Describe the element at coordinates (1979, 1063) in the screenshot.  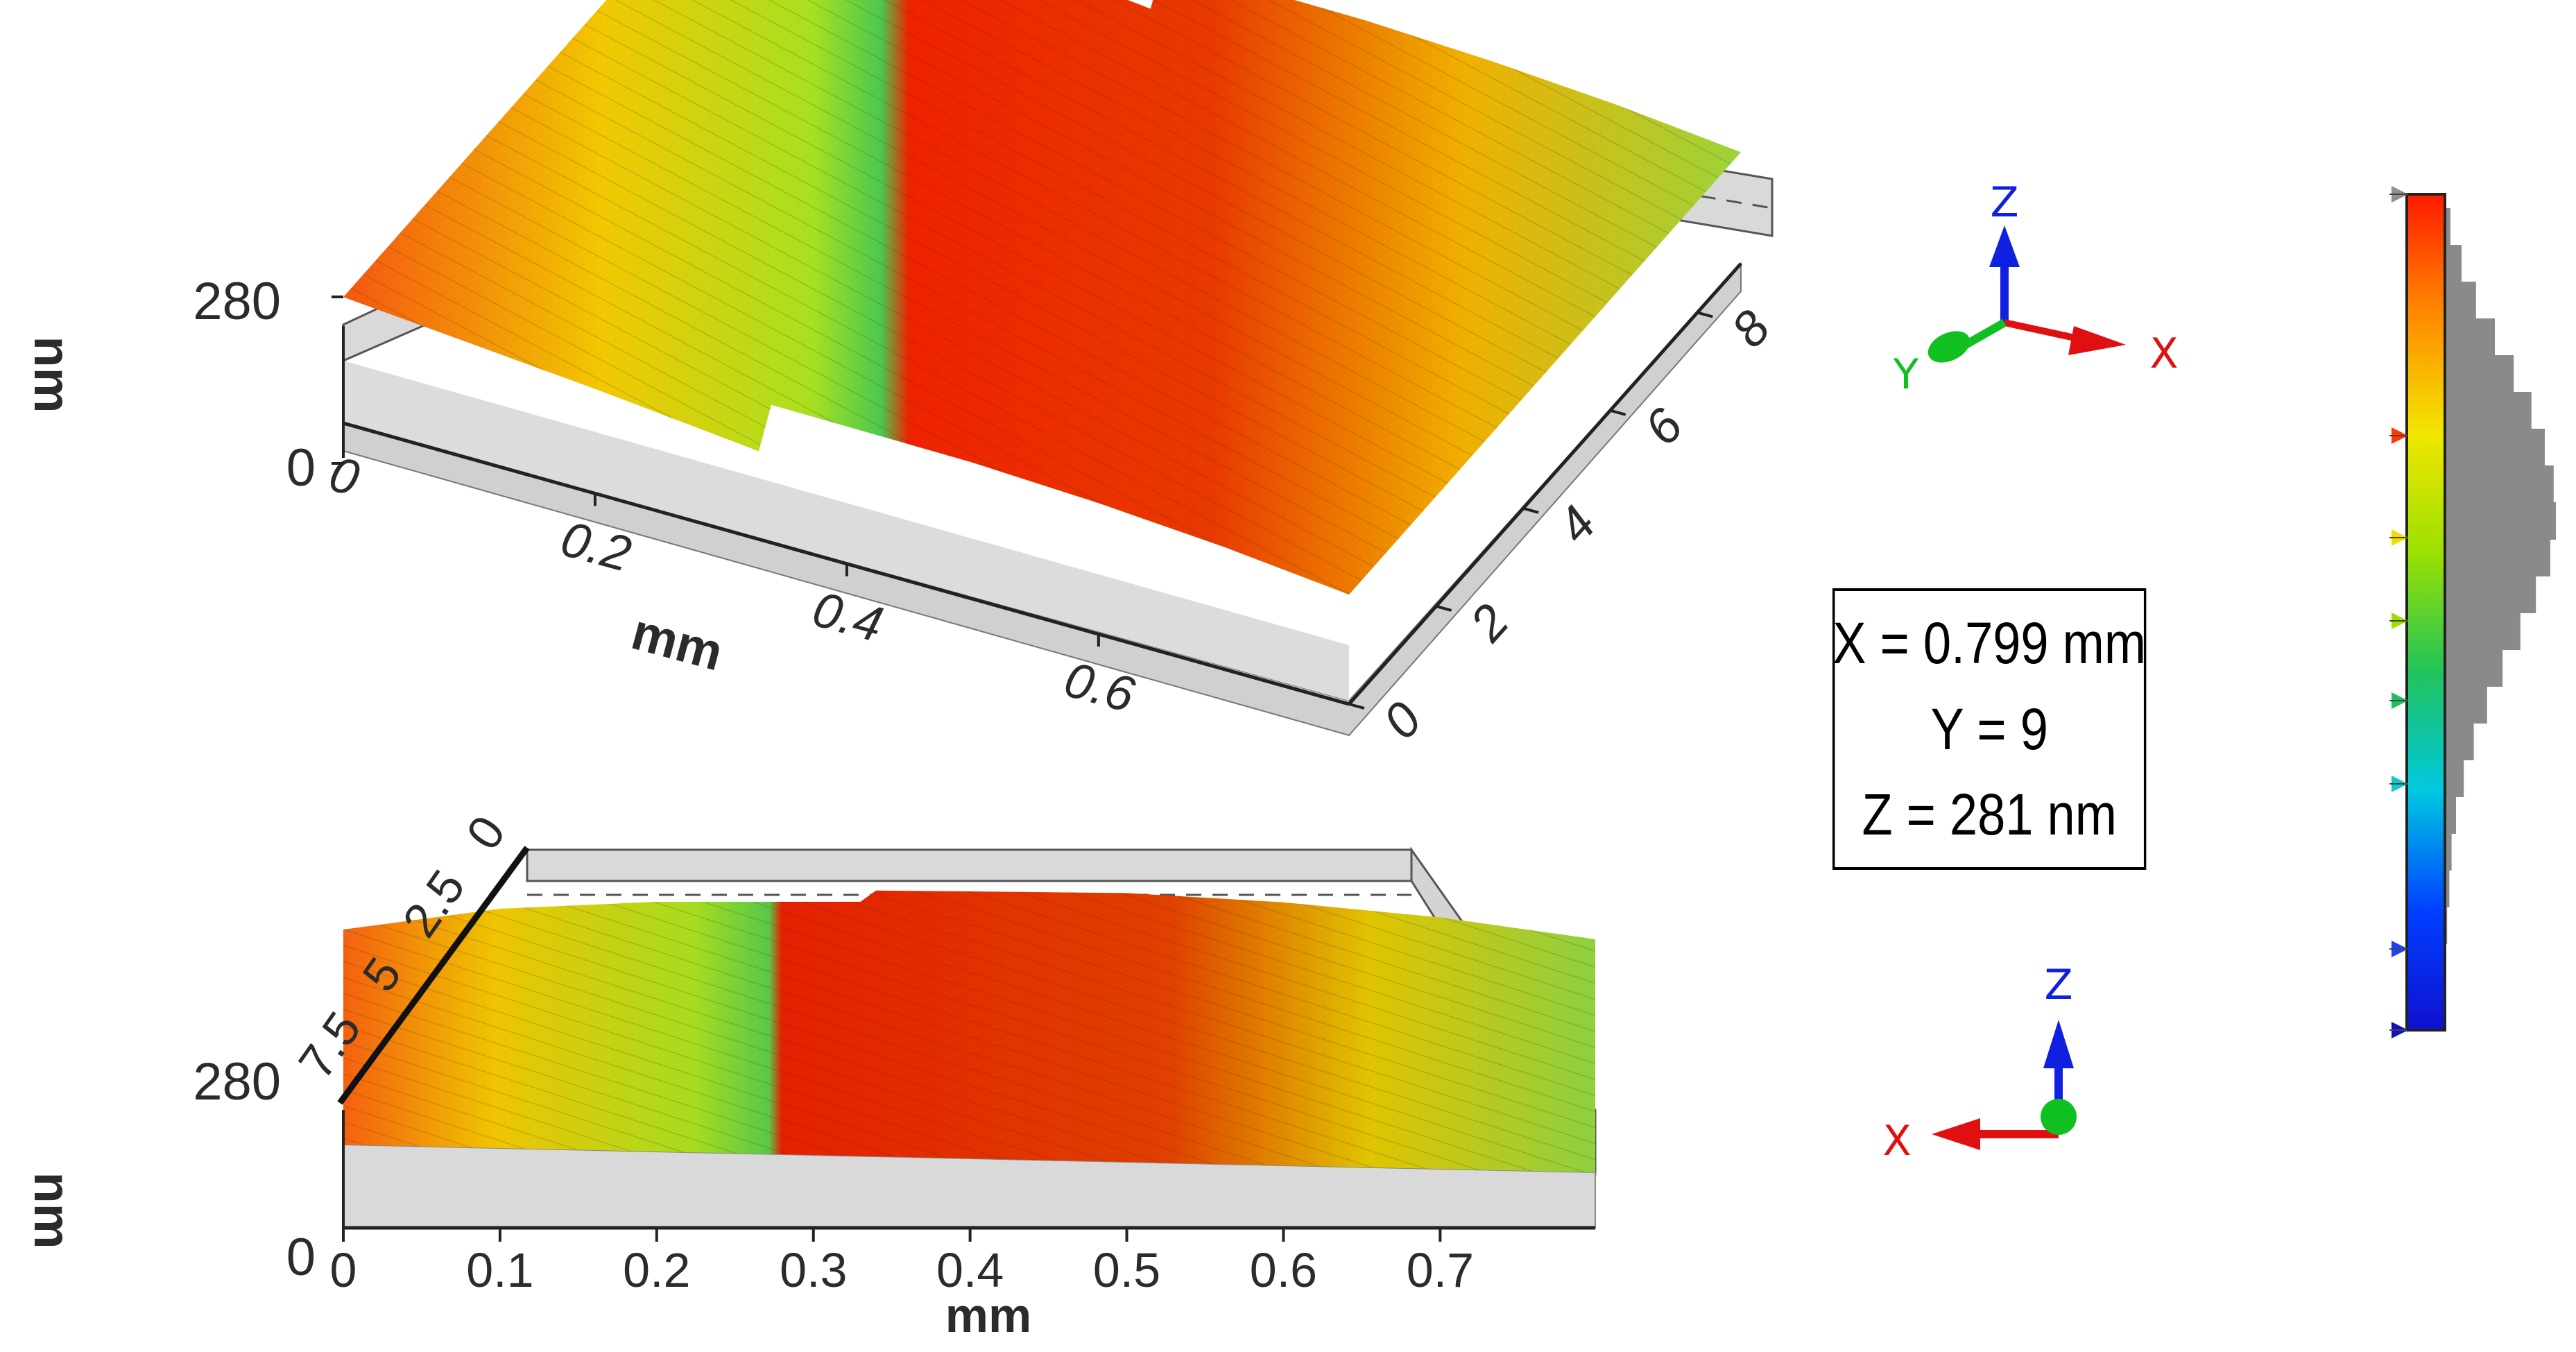
I see `axis-indicator-front: Z X` at that location.